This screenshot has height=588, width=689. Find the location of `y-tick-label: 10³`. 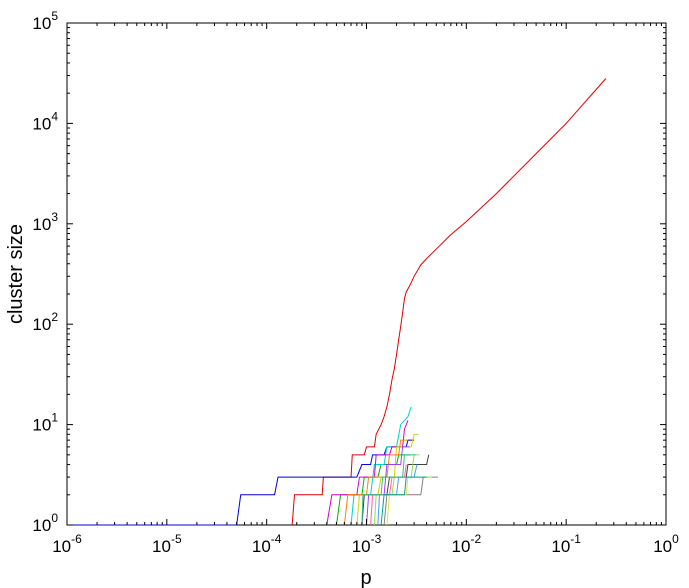

y-tick-label: 10³ is located at coordinates (45, 222).